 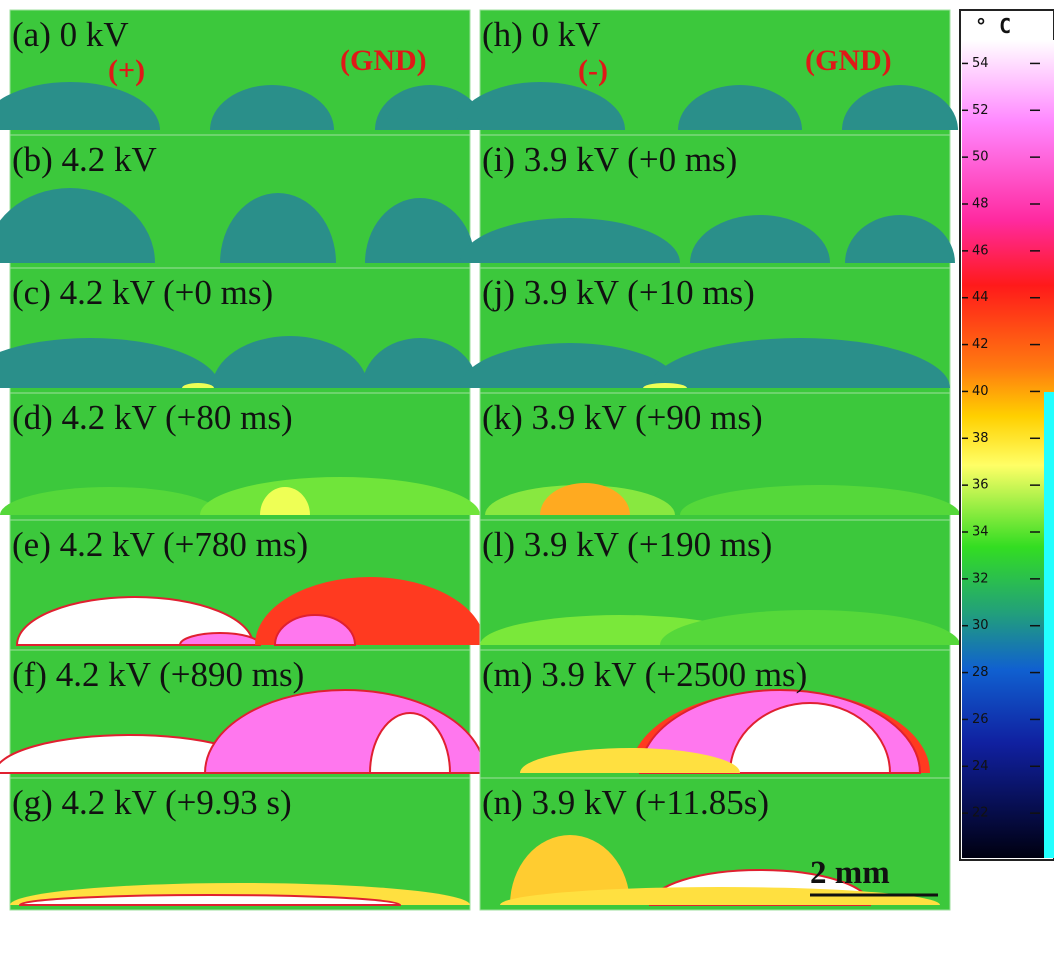 What do you see at coordinates (70, 34) in the screenshot?
I see `panel-label: (a) 0 kV` at bounding box center [70, 34].